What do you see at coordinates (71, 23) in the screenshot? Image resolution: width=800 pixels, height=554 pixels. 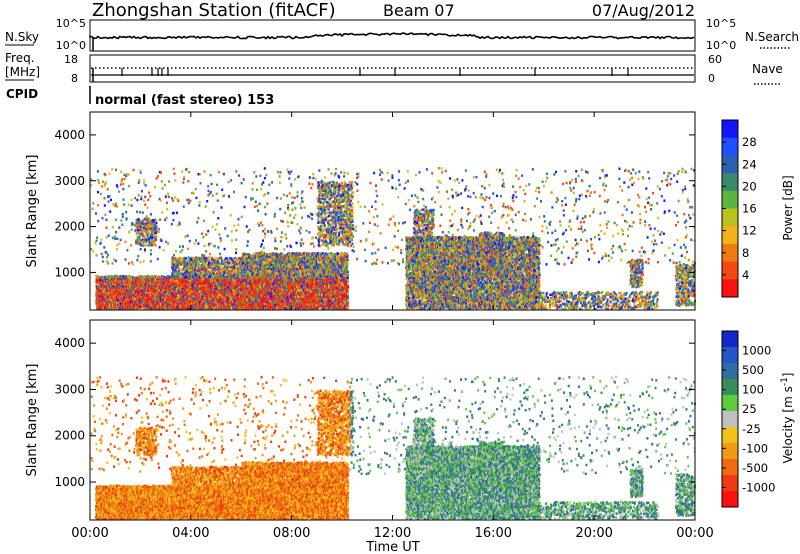 I see `noise-left-tick-top: 10^5` at bounding box center [71, 23].